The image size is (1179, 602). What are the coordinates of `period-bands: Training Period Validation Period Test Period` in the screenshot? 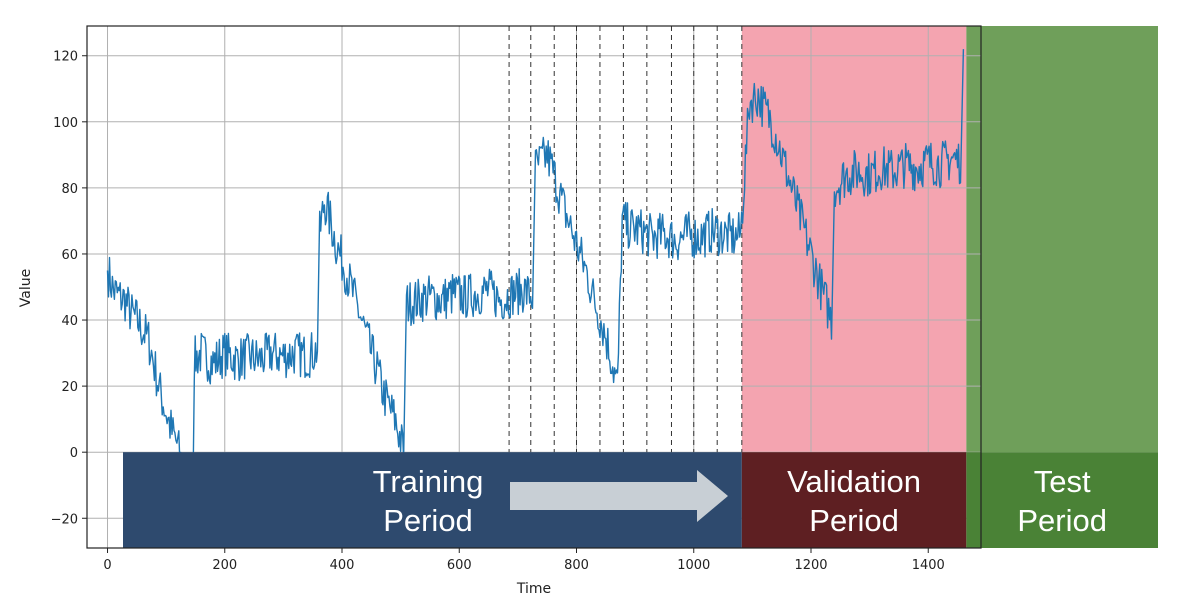 It's located at (640, 500).